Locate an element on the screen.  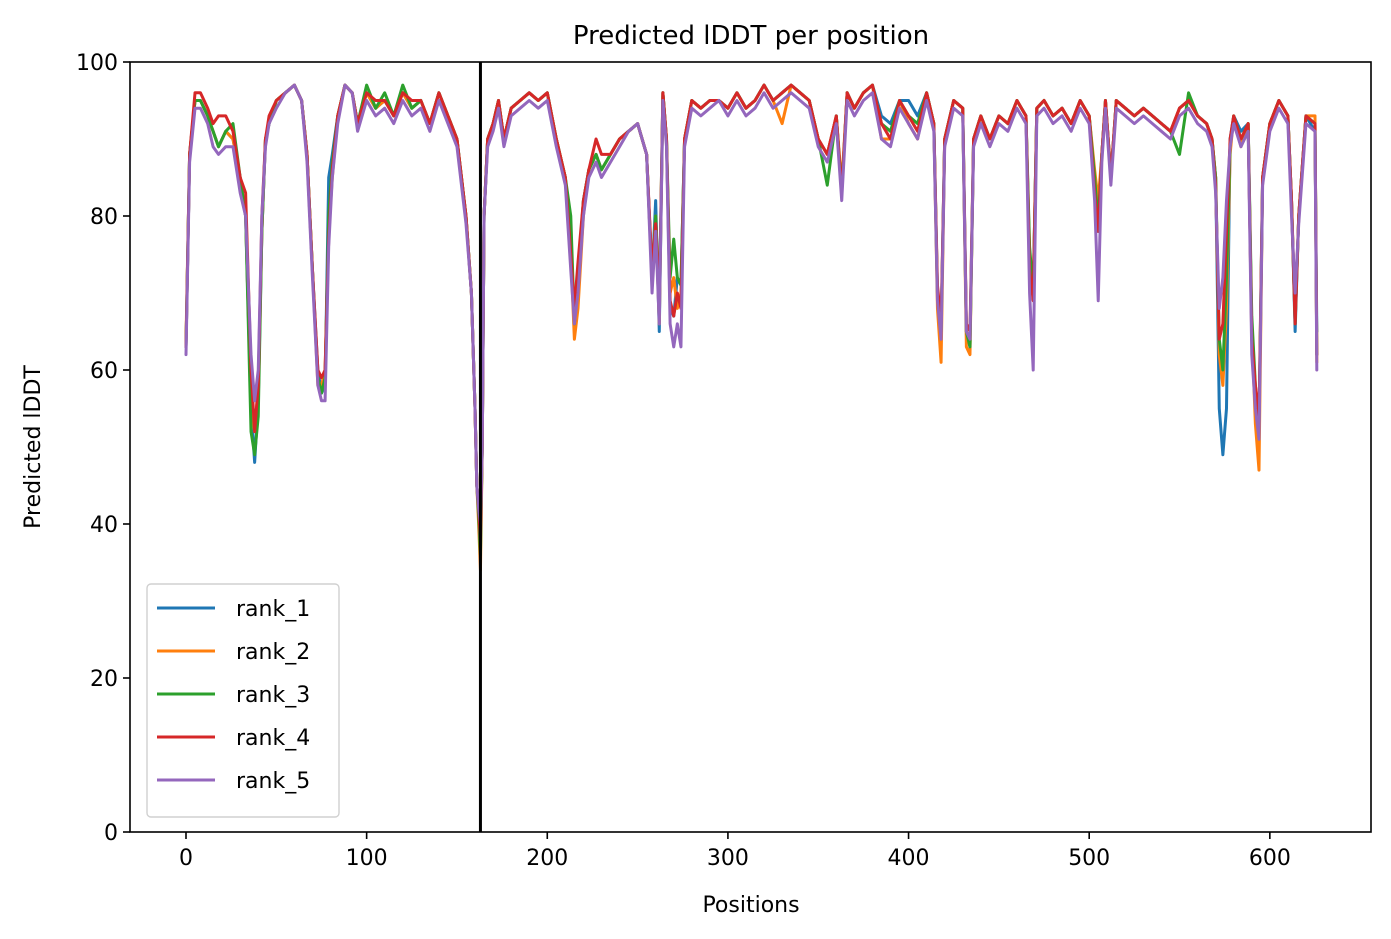
x-tick-label: 200 is located at coordinates (547, 858).